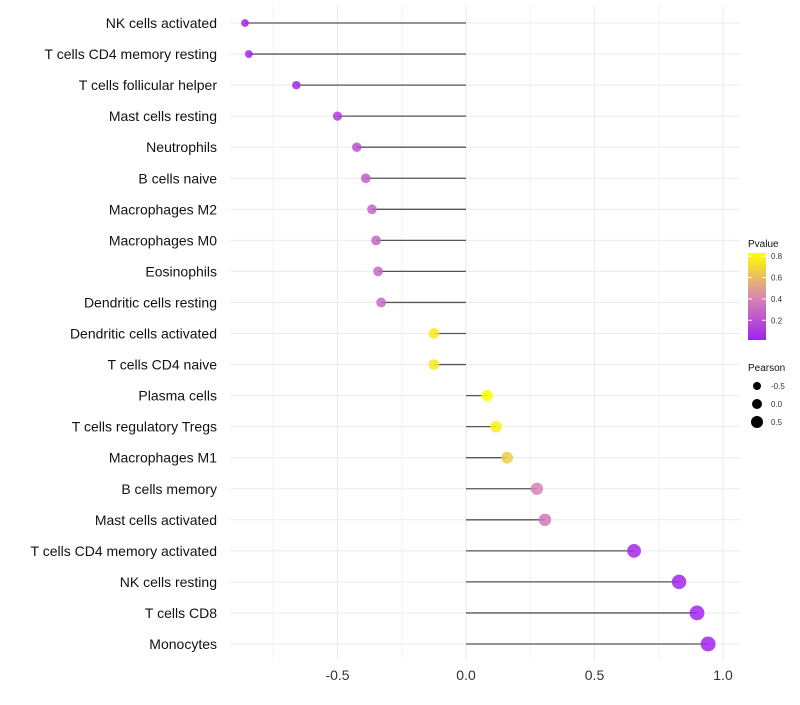  What do you see at coordinates (181, 147) in the screenshot?
I see `y-tick-label: Neutrophils` at bounding box center [181, 147].